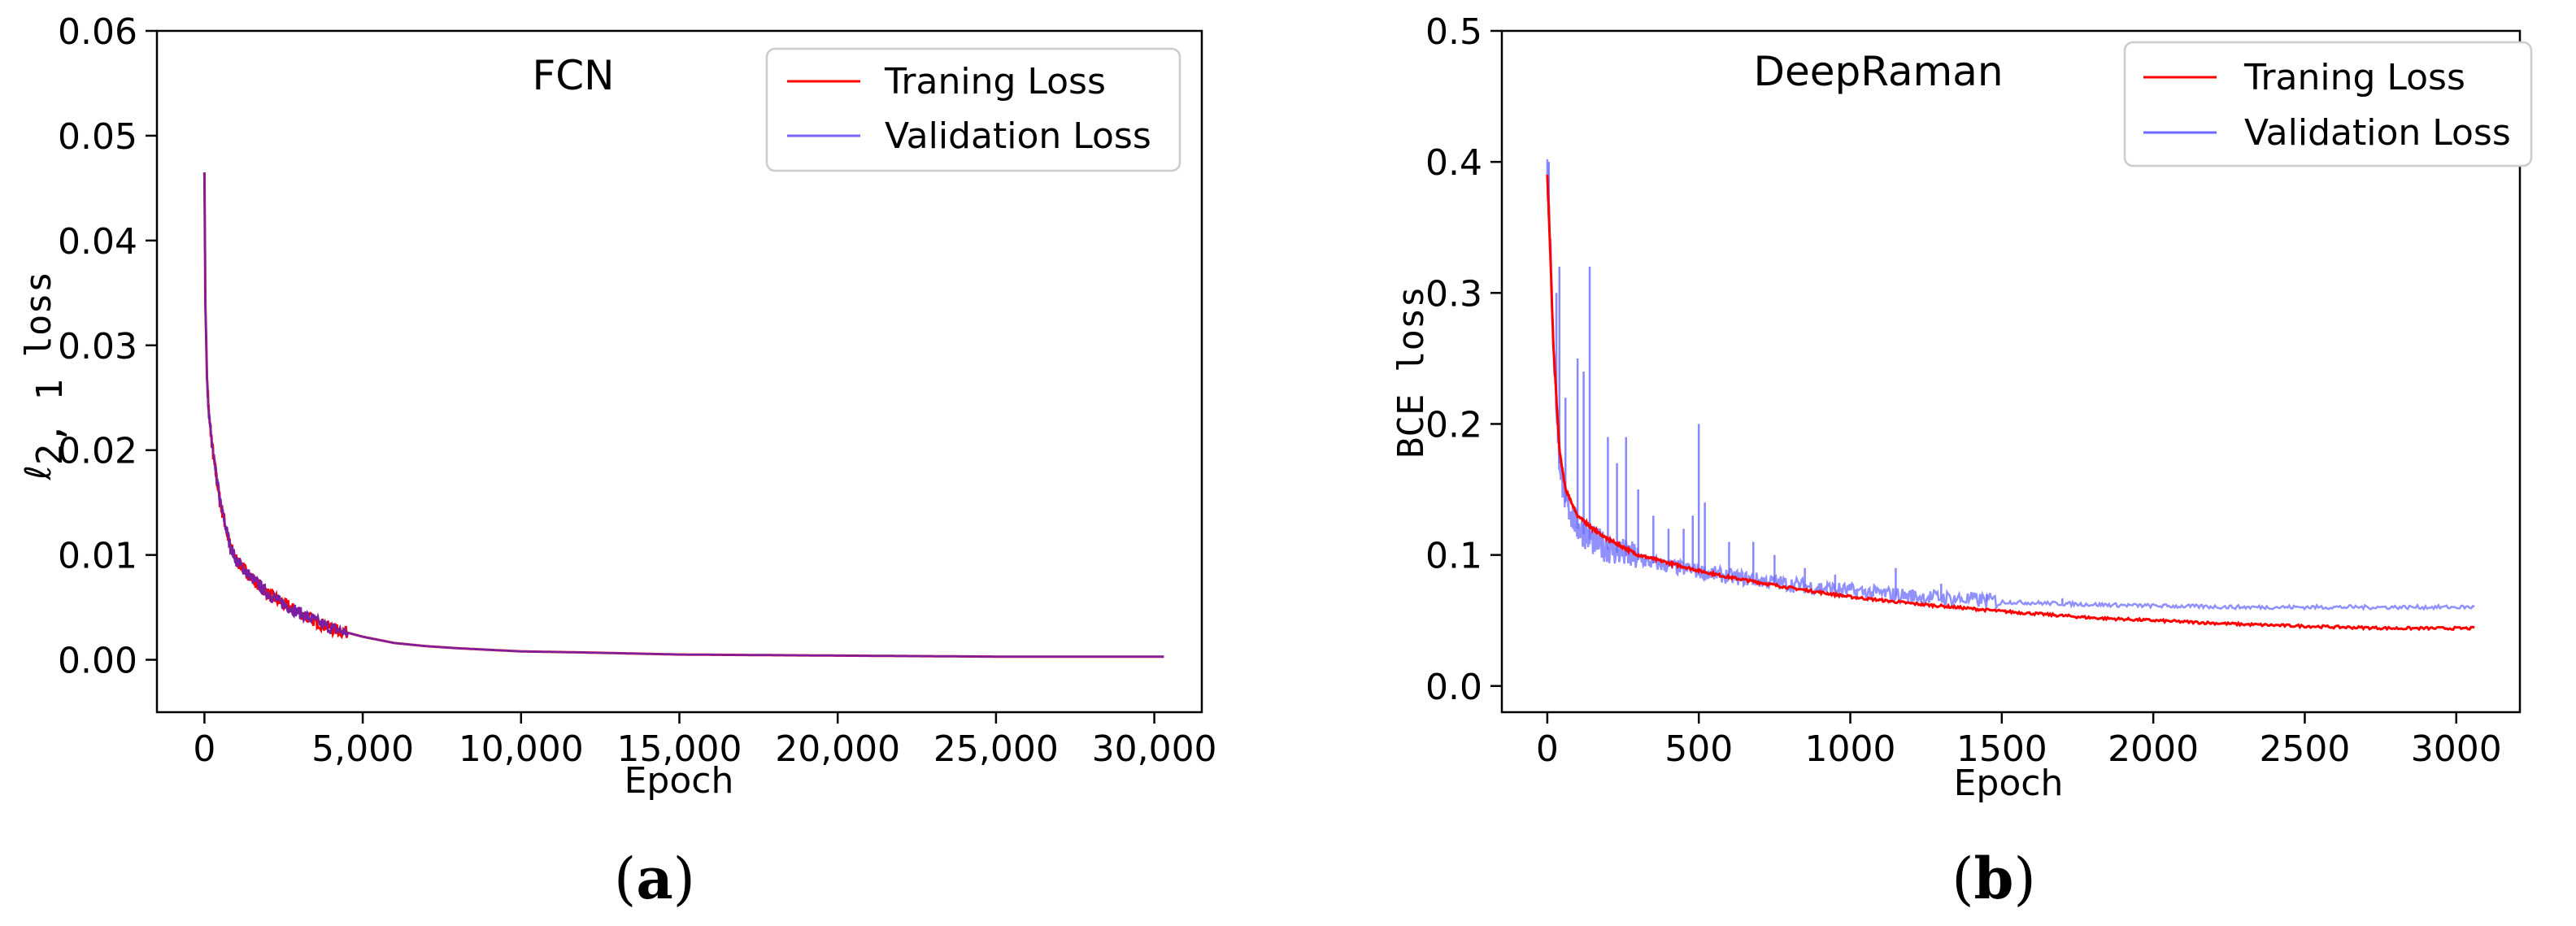 This screenshot has width=2576, height=926. I want to click on y-axis-label: ℓ2, 1 loss, so click(45, 377).